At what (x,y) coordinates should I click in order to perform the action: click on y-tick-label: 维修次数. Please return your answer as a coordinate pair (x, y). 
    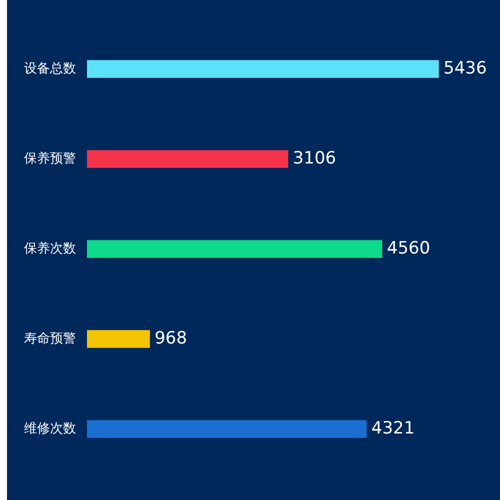
    Looking at the image, I should click on (50, 428).